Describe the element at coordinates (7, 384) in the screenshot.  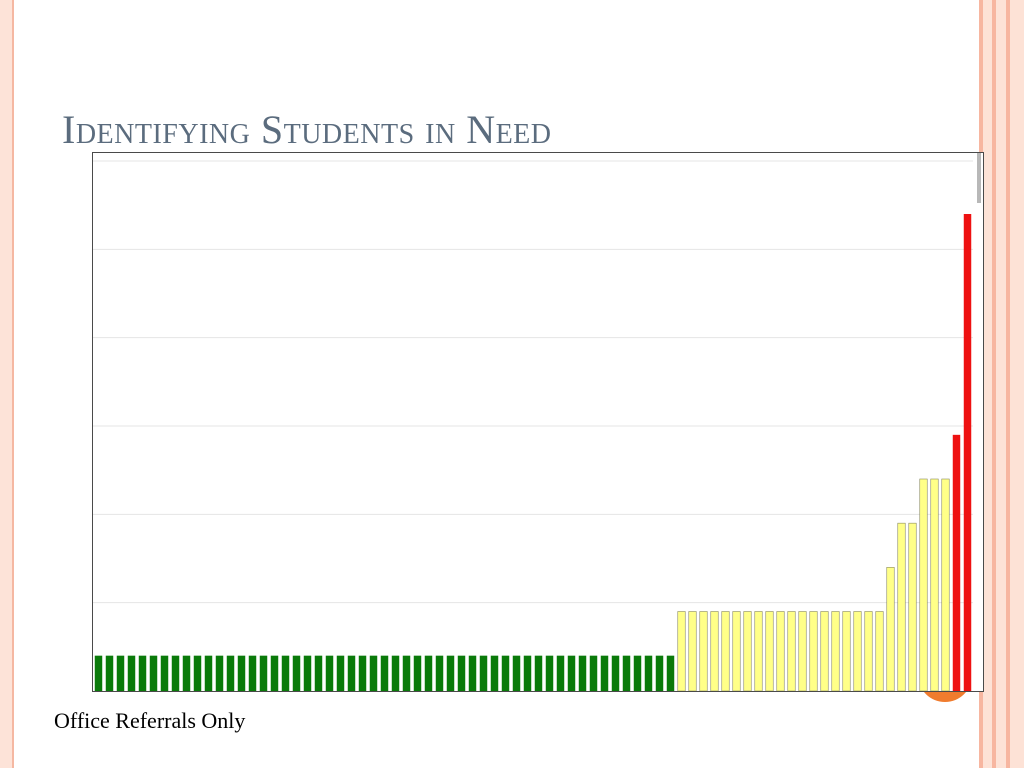
I see `slide-left-border` at that location.